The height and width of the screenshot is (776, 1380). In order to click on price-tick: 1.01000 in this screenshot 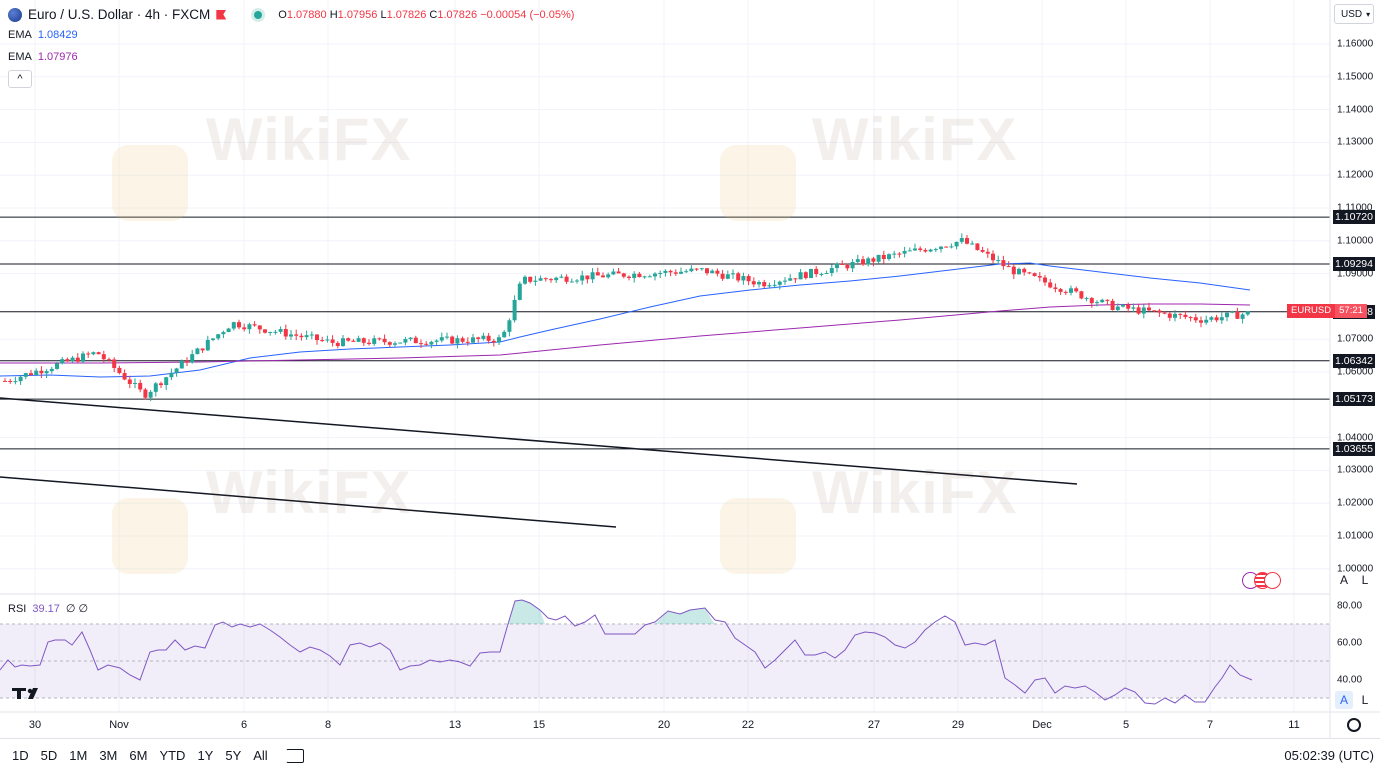, I will do `click(1355, 536)`.